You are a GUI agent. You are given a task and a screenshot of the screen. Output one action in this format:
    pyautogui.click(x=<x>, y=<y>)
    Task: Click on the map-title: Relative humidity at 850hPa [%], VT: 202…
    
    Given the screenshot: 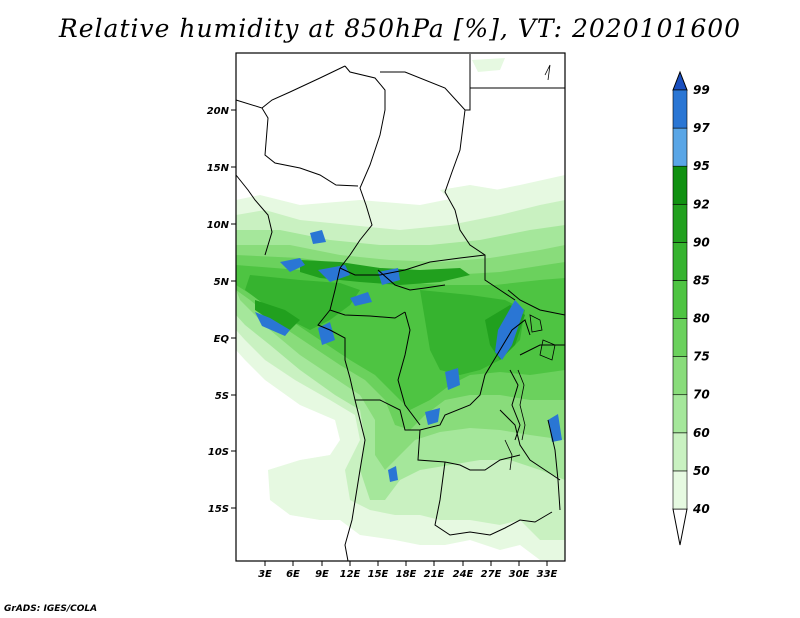 What is the action you would take?
    pyautogui.click(x=400, y=28)
    